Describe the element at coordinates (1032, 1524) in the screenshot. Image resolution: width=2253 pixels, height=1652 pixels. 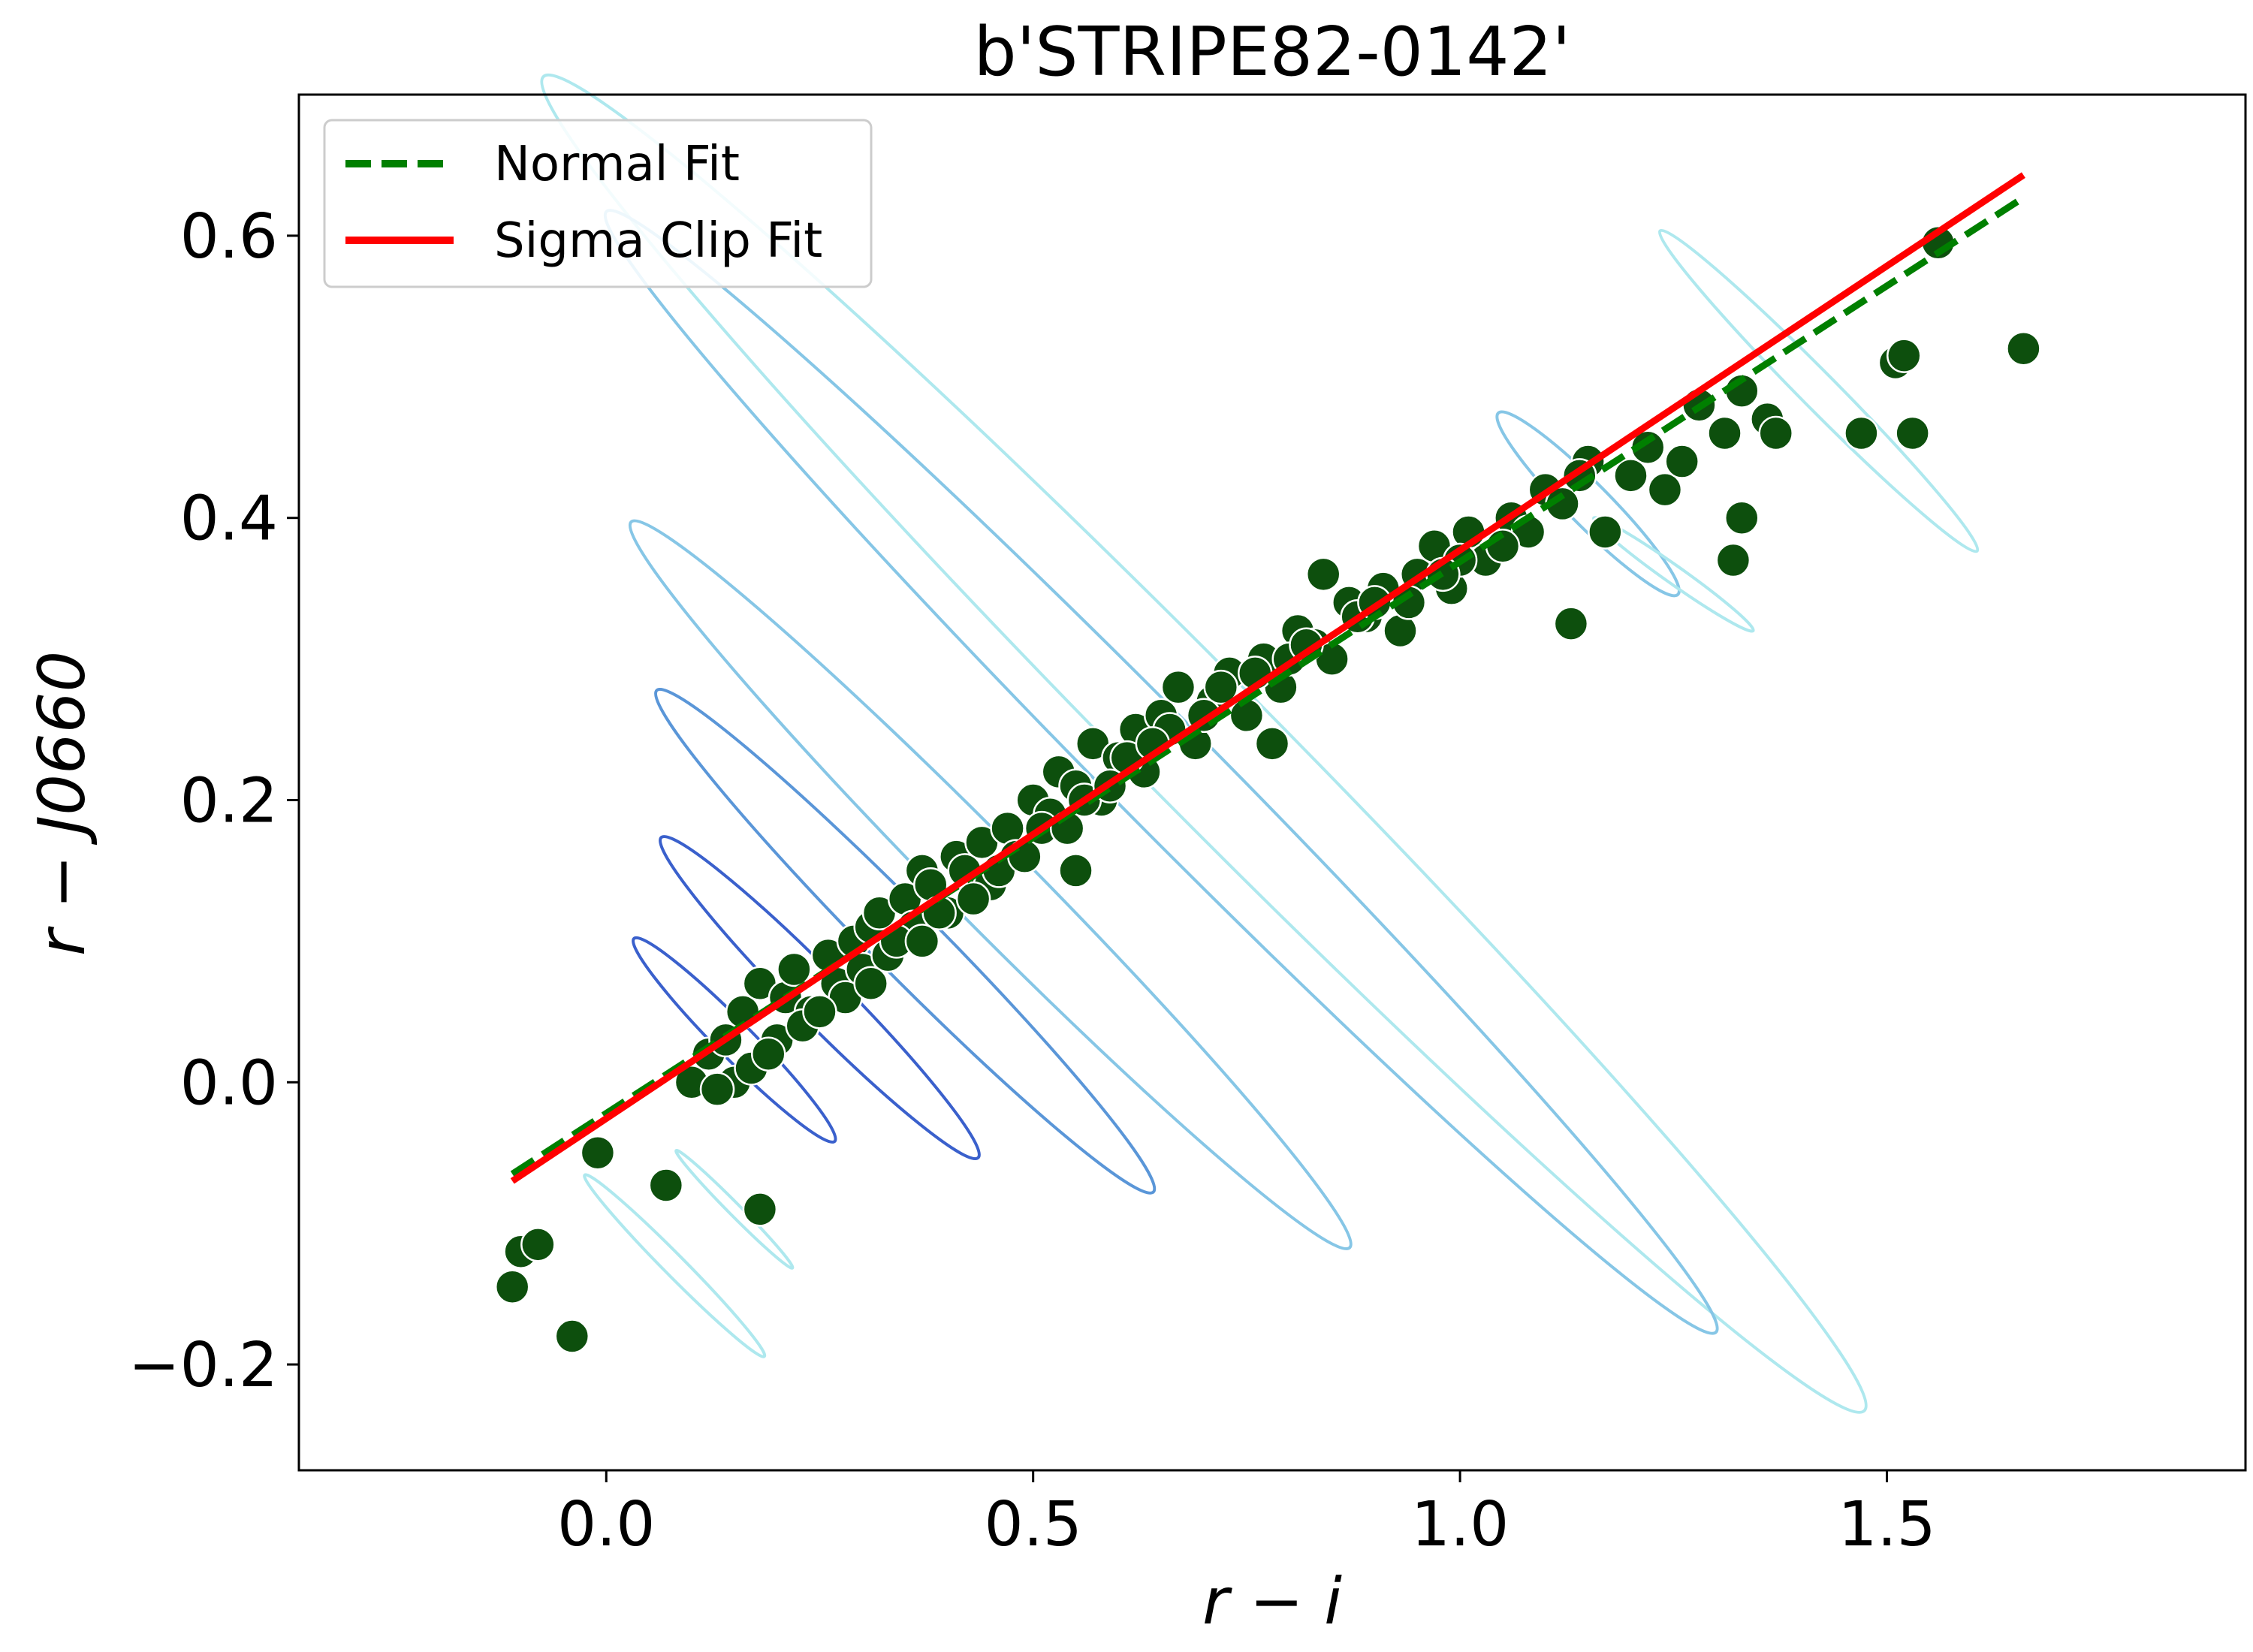
I see `x-tick-label: 0.5` at that location.